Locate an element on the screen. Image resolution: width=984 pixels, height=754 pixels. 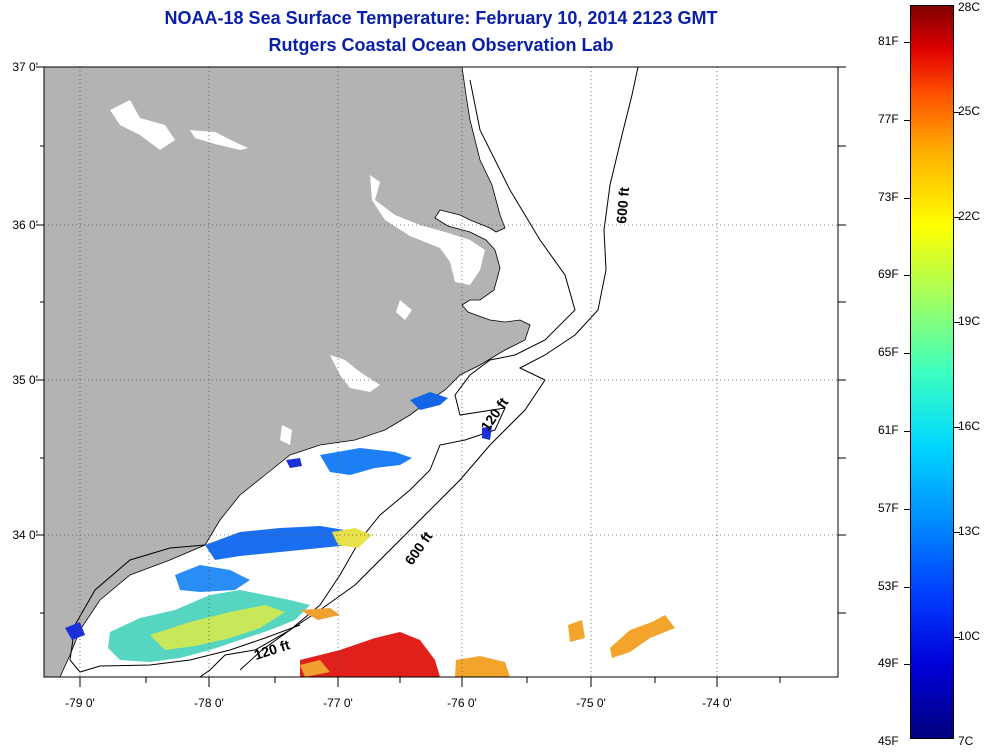
lat-label: 36 0' is located at coordinates (25, 225).